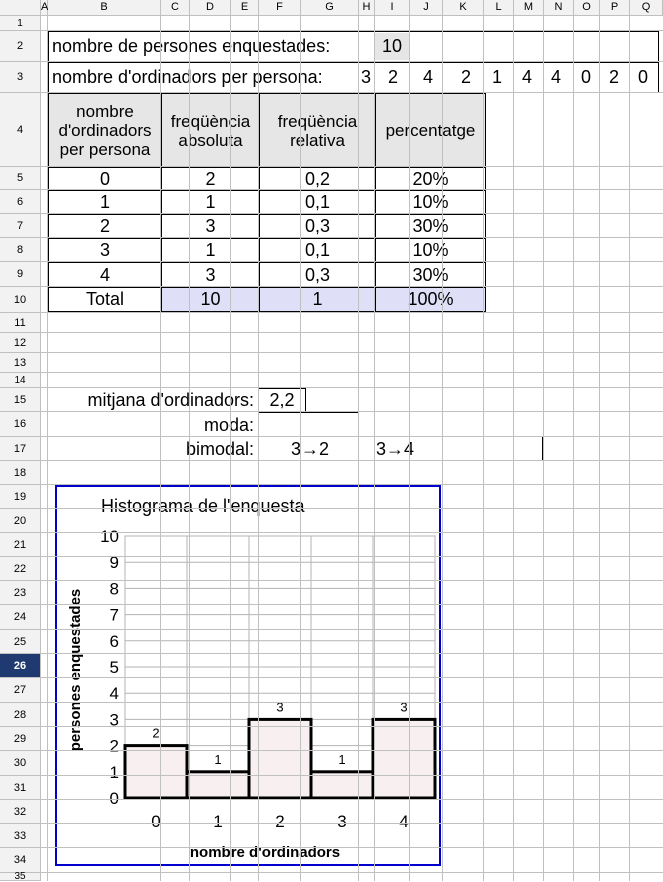 This screenshot has height=882, width=663. What do you see at coordinates (426, 8) in the screenshot?
I see `column-header-J: J` at bounding box center [426, 8].